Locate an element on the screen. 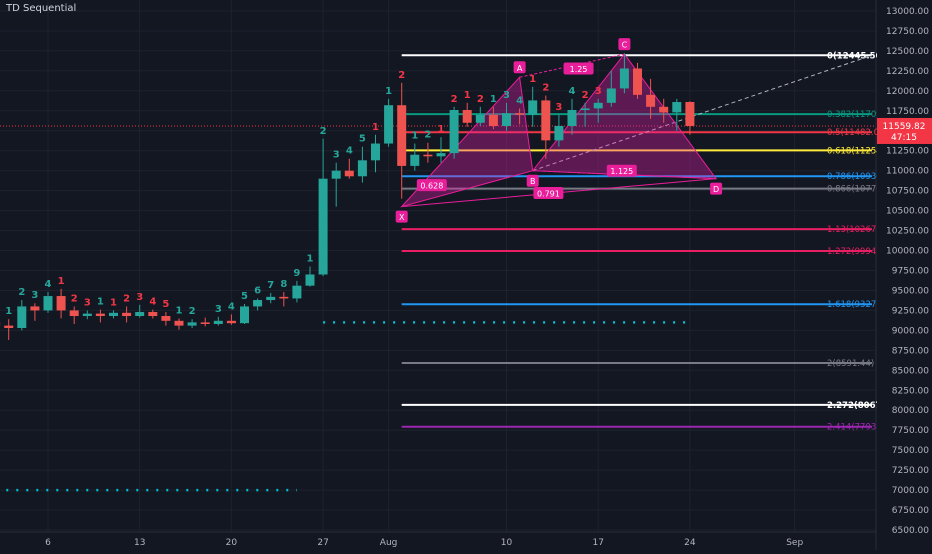 This screenshot has width=932, height=554. pattern-point-label: X is located at coordinates (402, 217).